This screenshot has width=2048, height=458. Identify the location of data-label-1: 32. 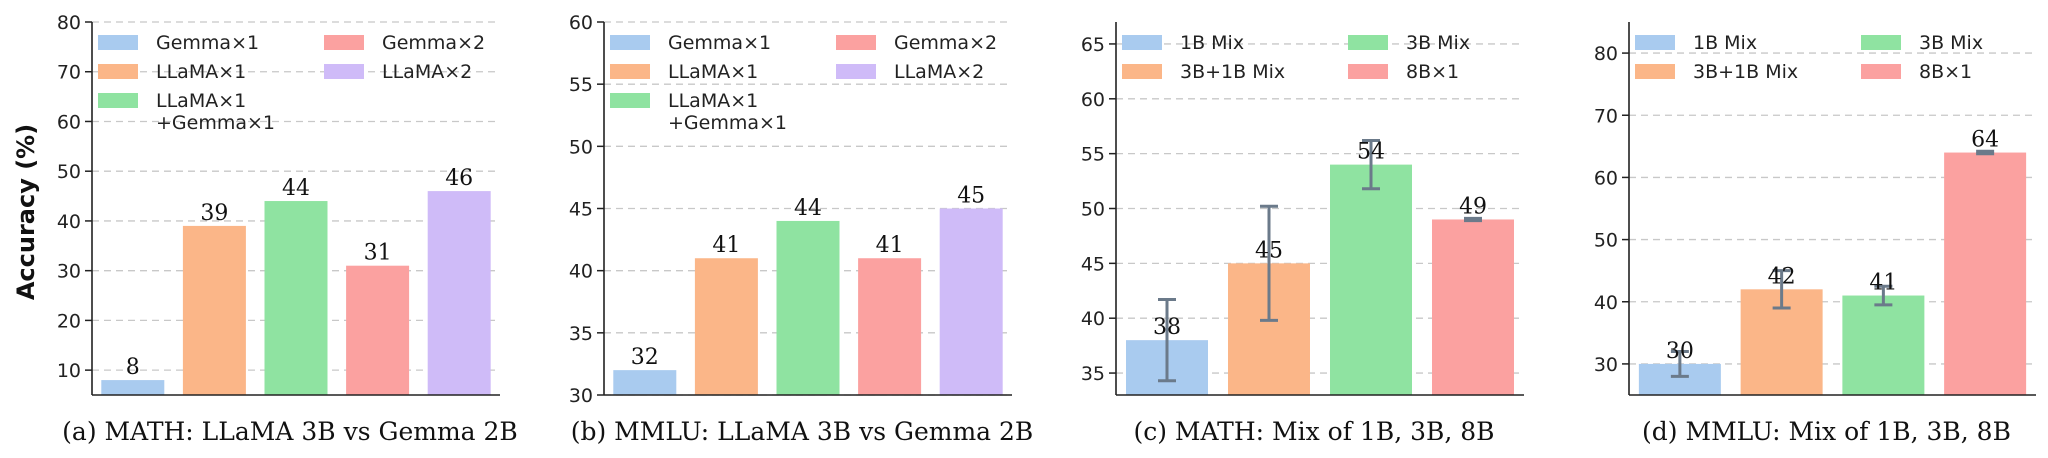
(645, 357).